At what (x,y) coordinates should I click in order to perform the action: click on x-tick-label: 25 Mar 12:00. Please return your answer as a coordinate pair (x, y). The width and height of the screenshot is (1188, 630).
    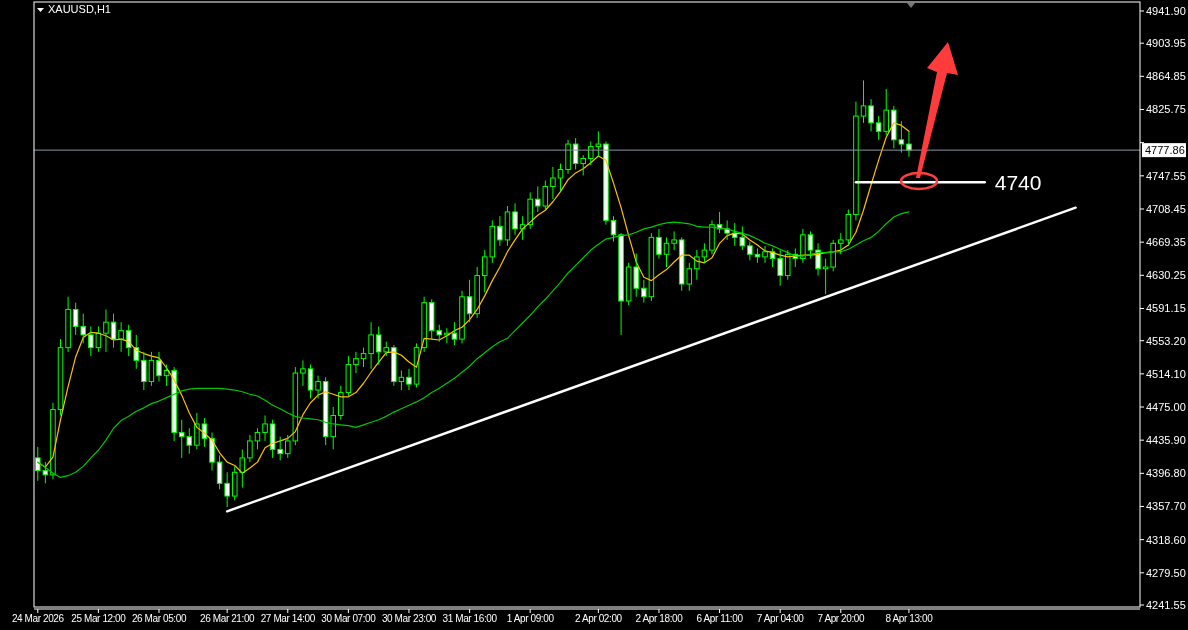
    Looking at the image, I should click on (99, 618).